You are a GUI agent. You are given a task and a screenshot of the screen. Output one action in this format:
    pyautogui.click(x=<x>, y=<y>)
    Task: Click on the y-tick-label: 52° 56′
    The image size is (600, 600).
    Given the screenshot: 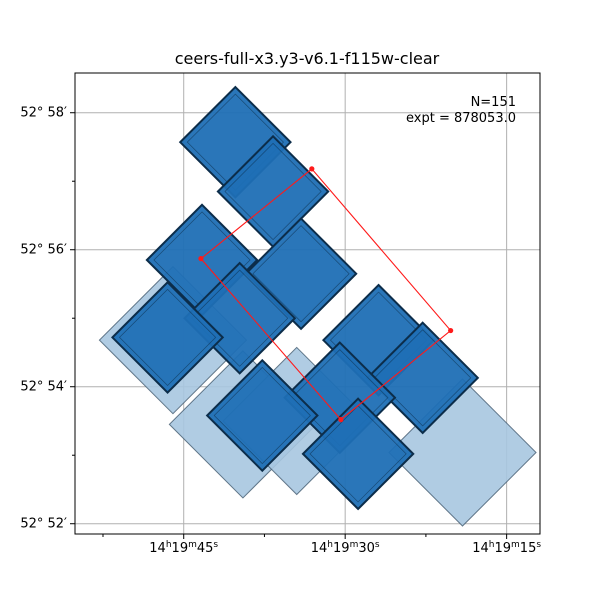 What is the action you would take?
    pyautogui.click(x=43, y=250)
    